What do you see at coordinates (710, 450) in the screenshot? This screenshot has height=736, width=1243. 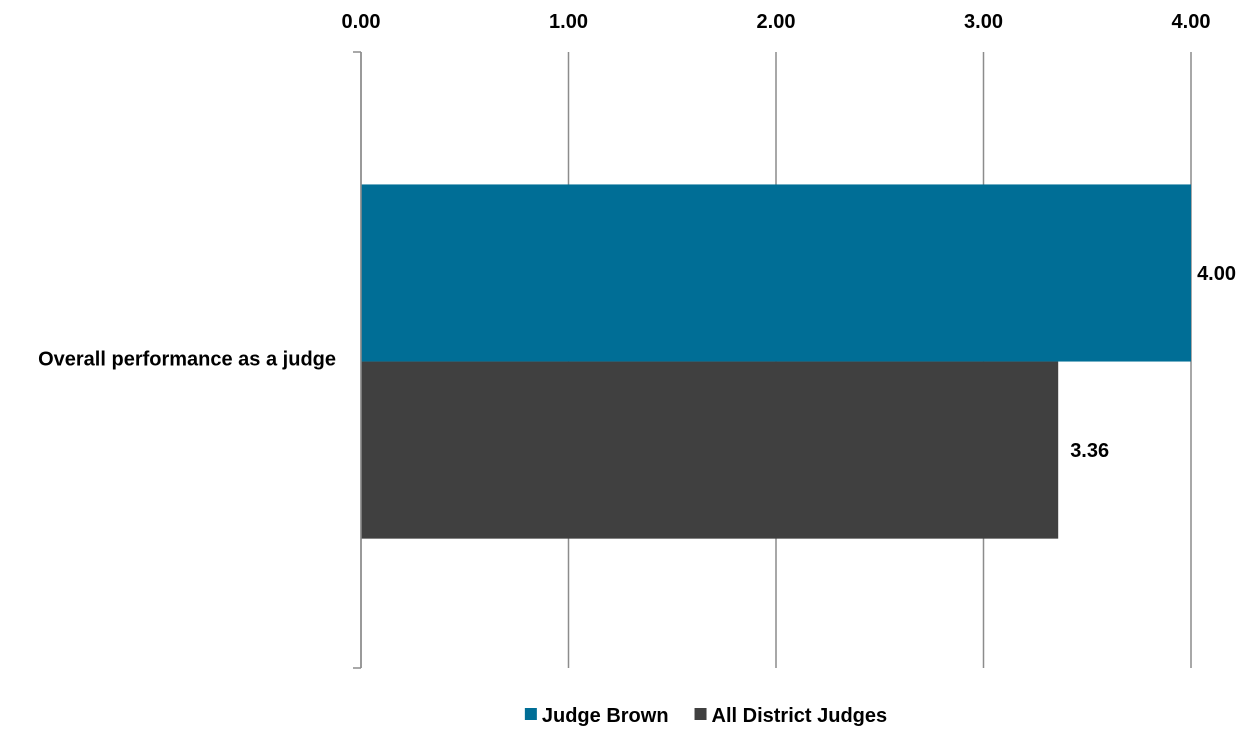 I see `bar` at bounding box center [710, 450].